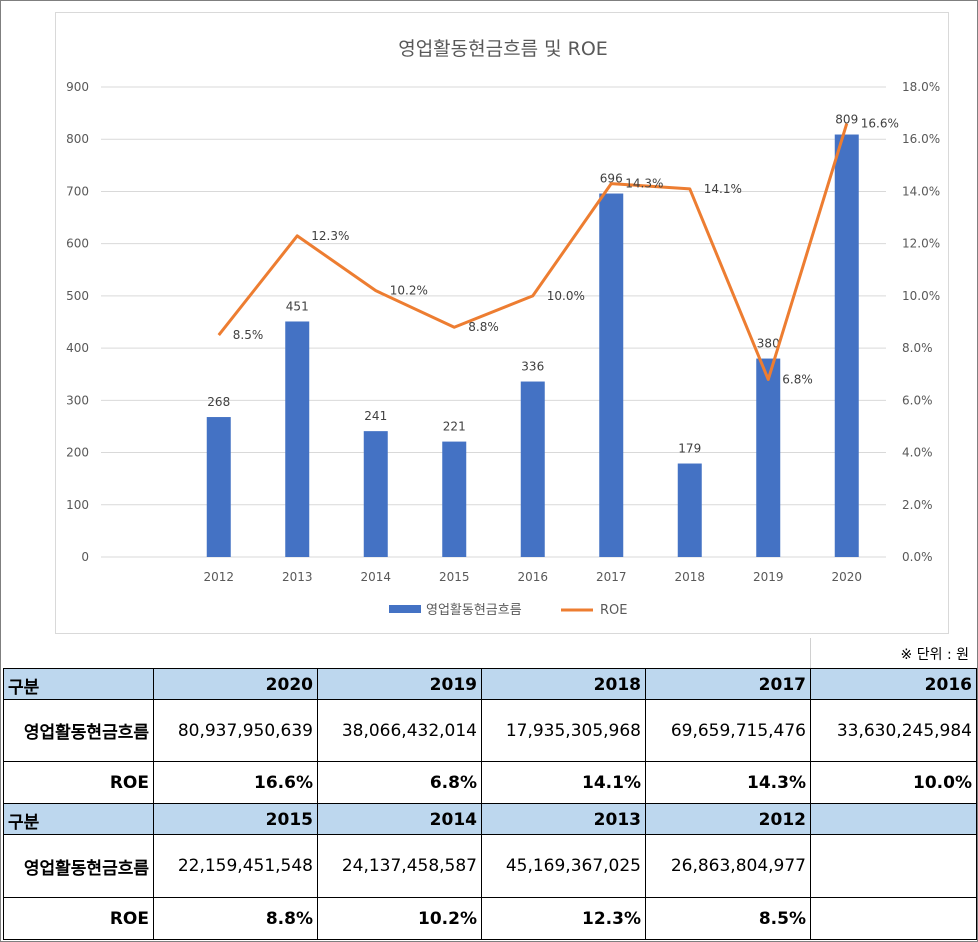  I want to click on table-row: 구분 2020 2019 2018 2017 2016, so click(490, 684).